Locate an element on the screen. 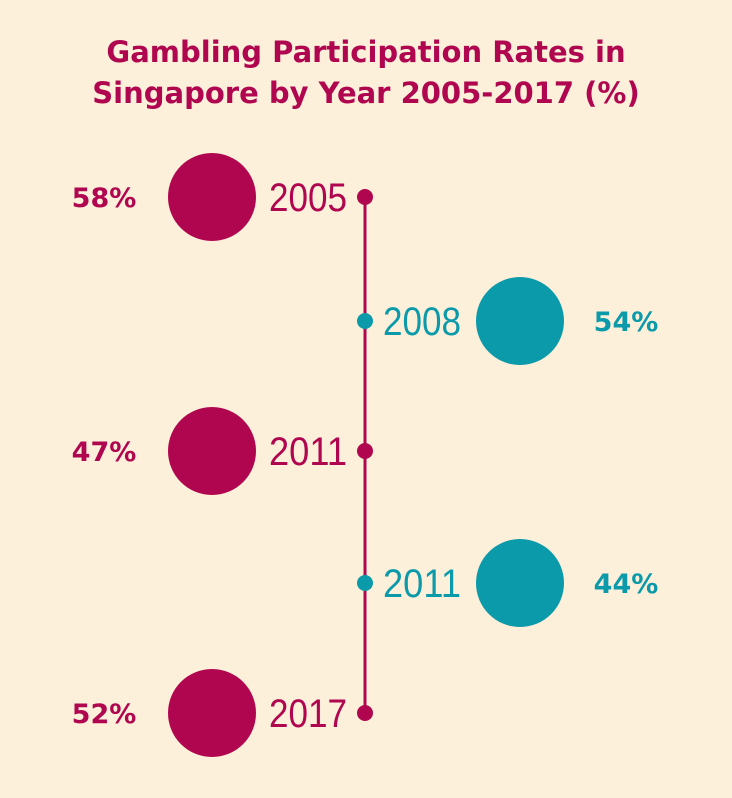 Image resolution: width=732 pixels, height=798 pixels. value-label: 44% is located at coordinates (626, 584).